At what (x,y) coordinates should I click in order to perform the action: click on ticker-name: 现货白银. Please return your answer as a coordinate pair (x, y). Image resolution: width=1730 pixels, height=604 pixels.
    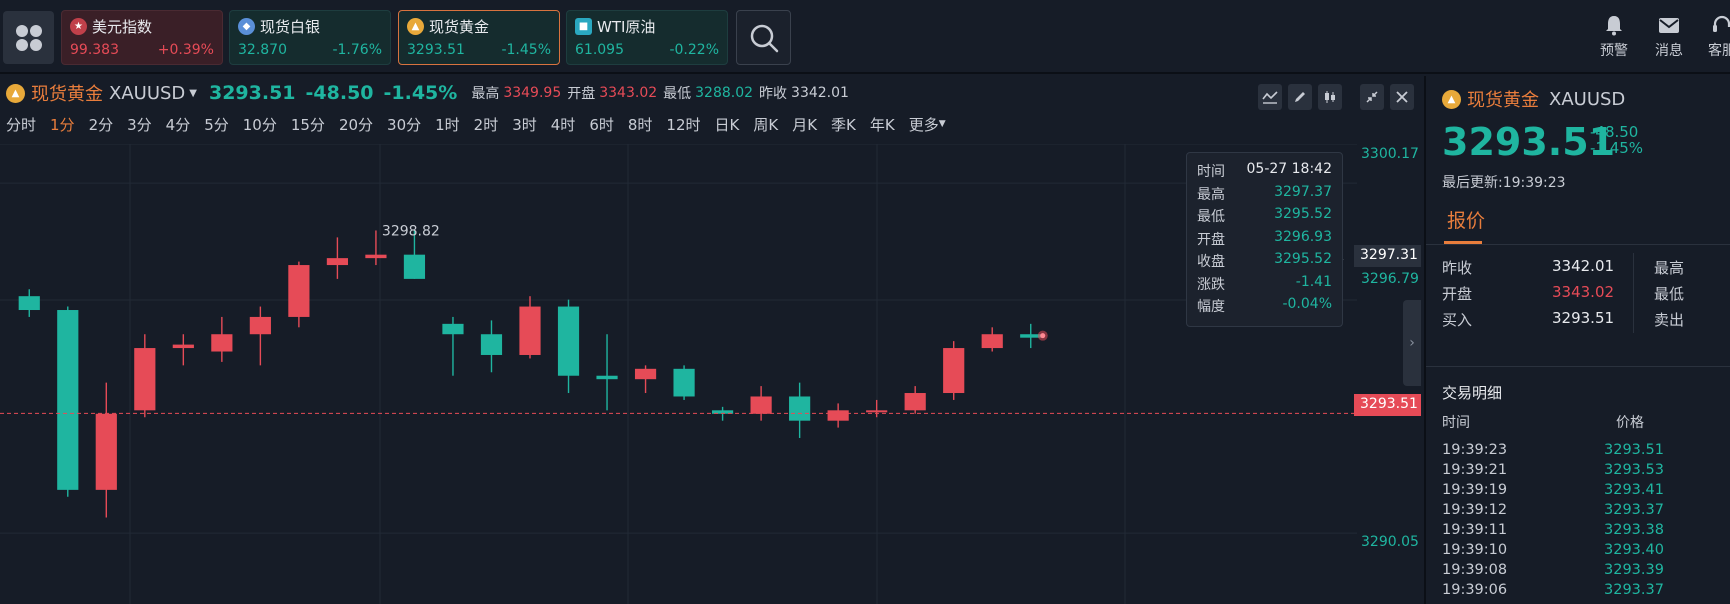
    Looking at the image, I should click on (290, 26).